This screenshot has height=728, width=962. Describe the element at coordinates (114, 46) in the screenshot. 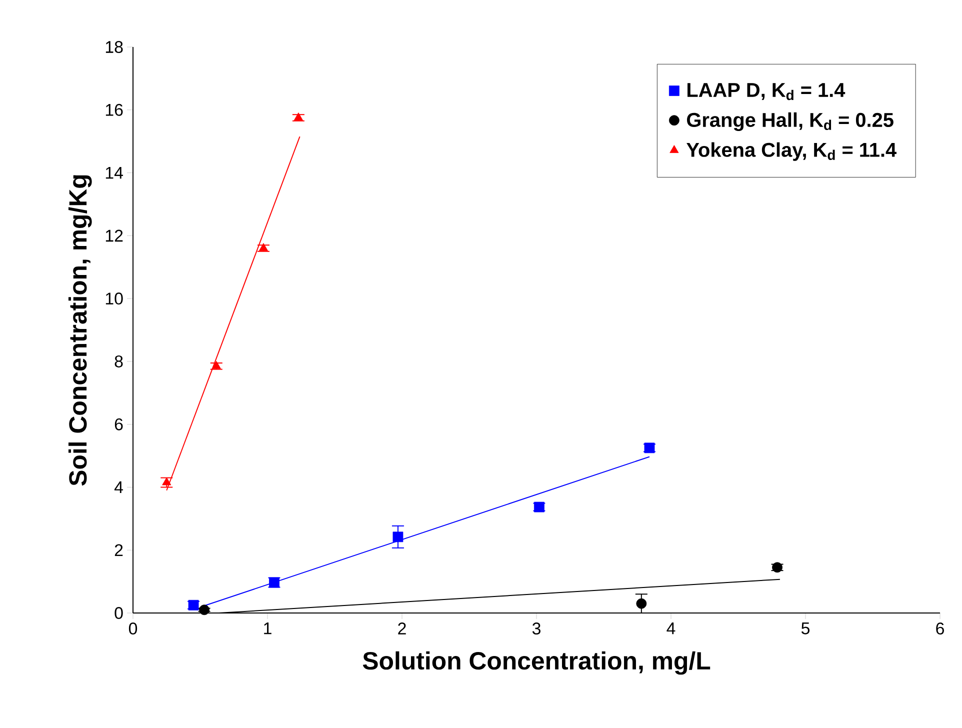

I see `y-tick-label: 18` at that location.